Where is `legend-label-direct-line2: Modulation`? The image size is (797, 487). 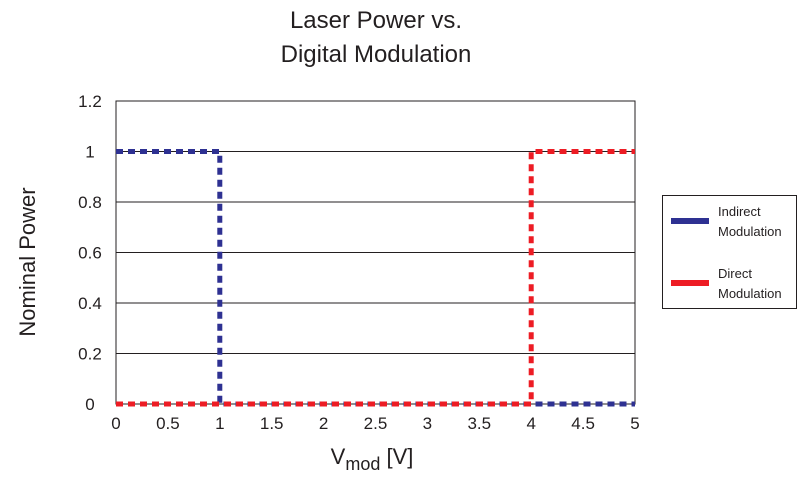 legend-label-direct-line2: Modulation is located at coordinates (750, 293).